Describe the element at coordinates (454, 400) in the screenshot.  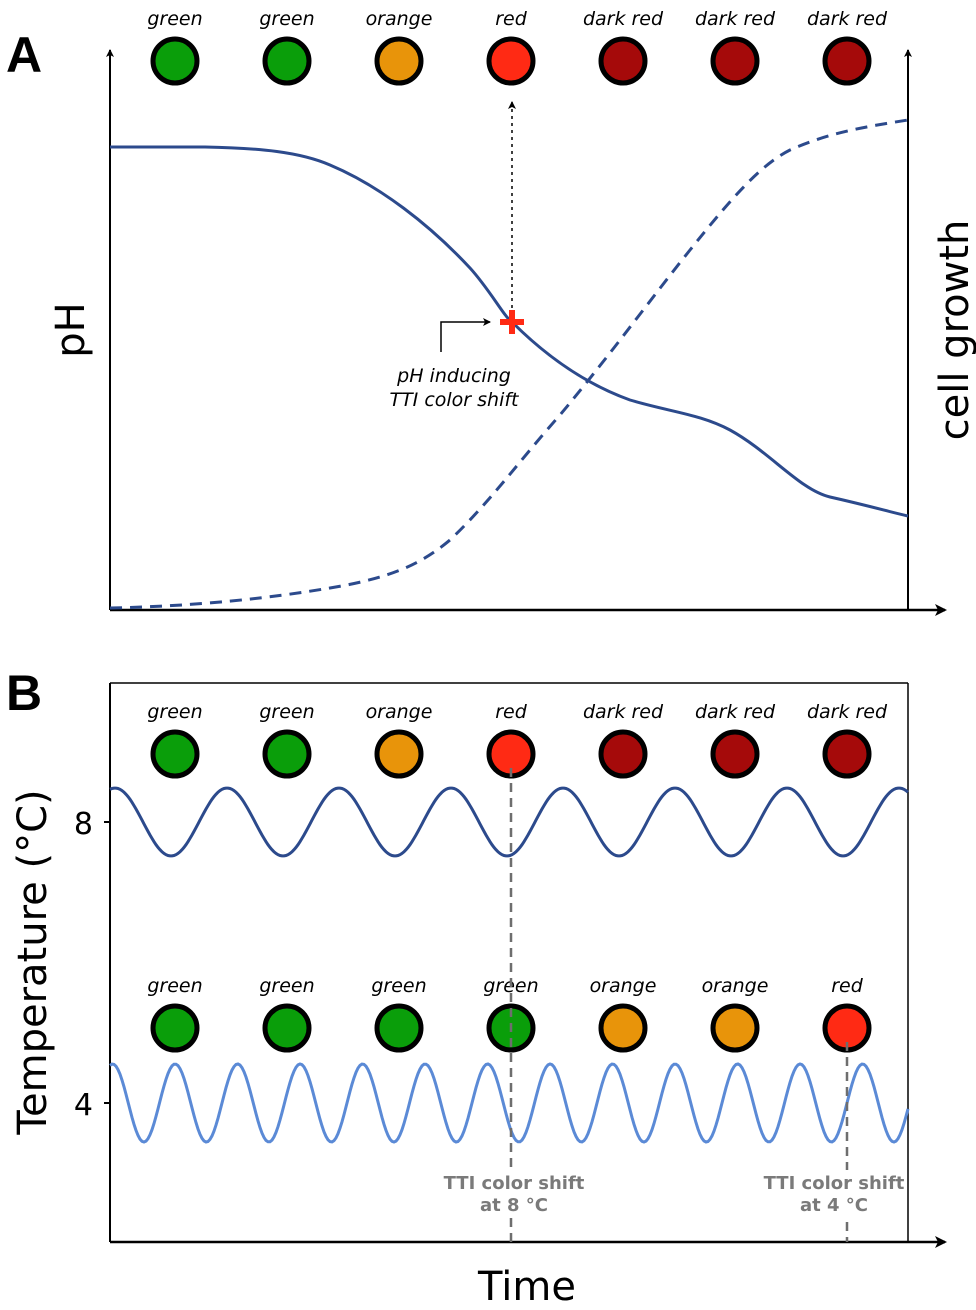
I see `annotation-line-2: TTI color shift` at that location.